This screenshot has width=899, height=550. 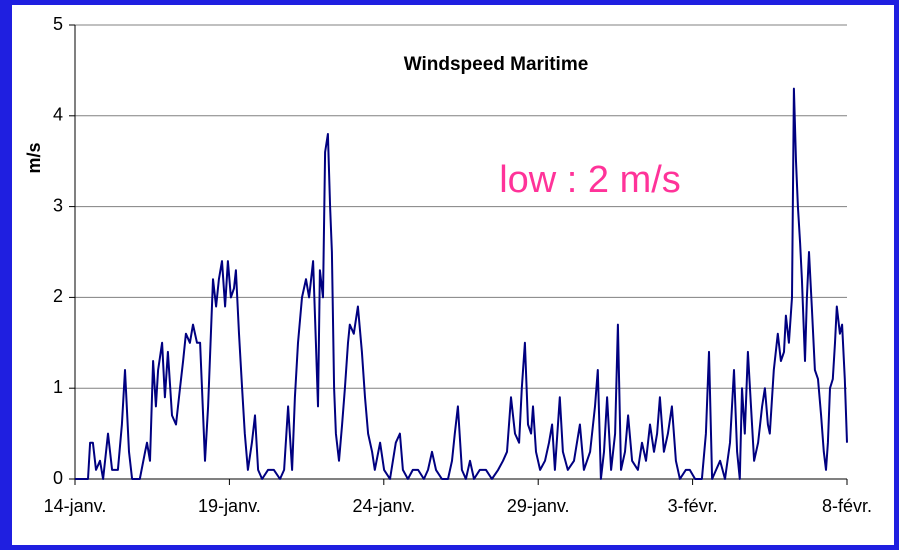 I want to click on y-tick-label: 0, so click(x=58, y=478).